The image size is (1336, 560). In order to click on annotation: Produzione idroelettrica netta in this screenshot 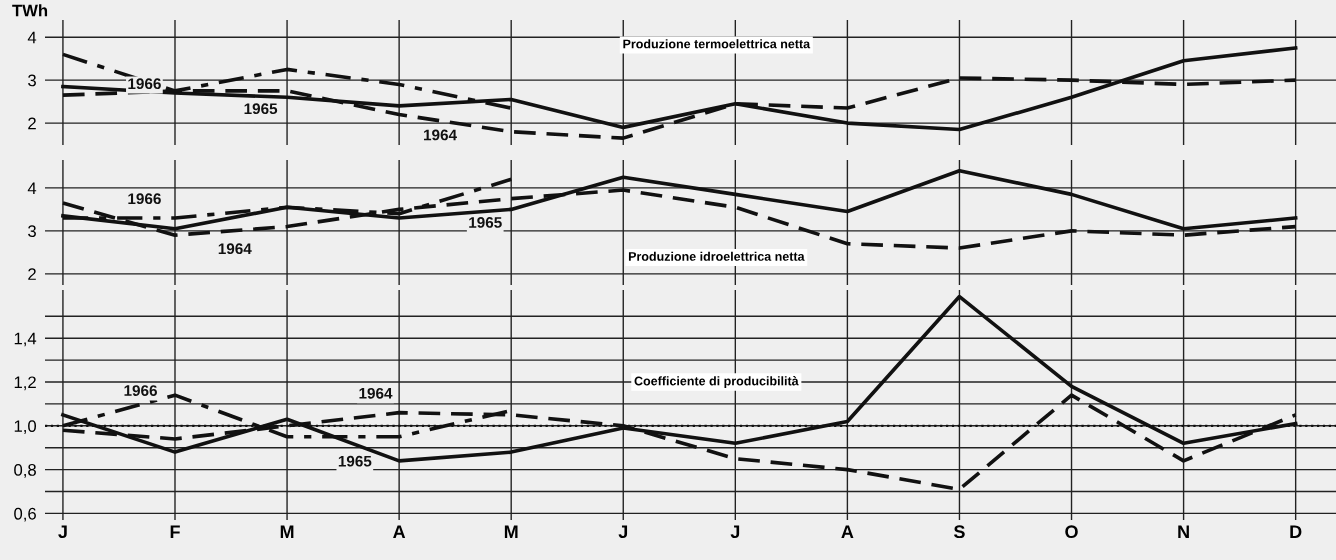, I will do `click(716, 256)`.